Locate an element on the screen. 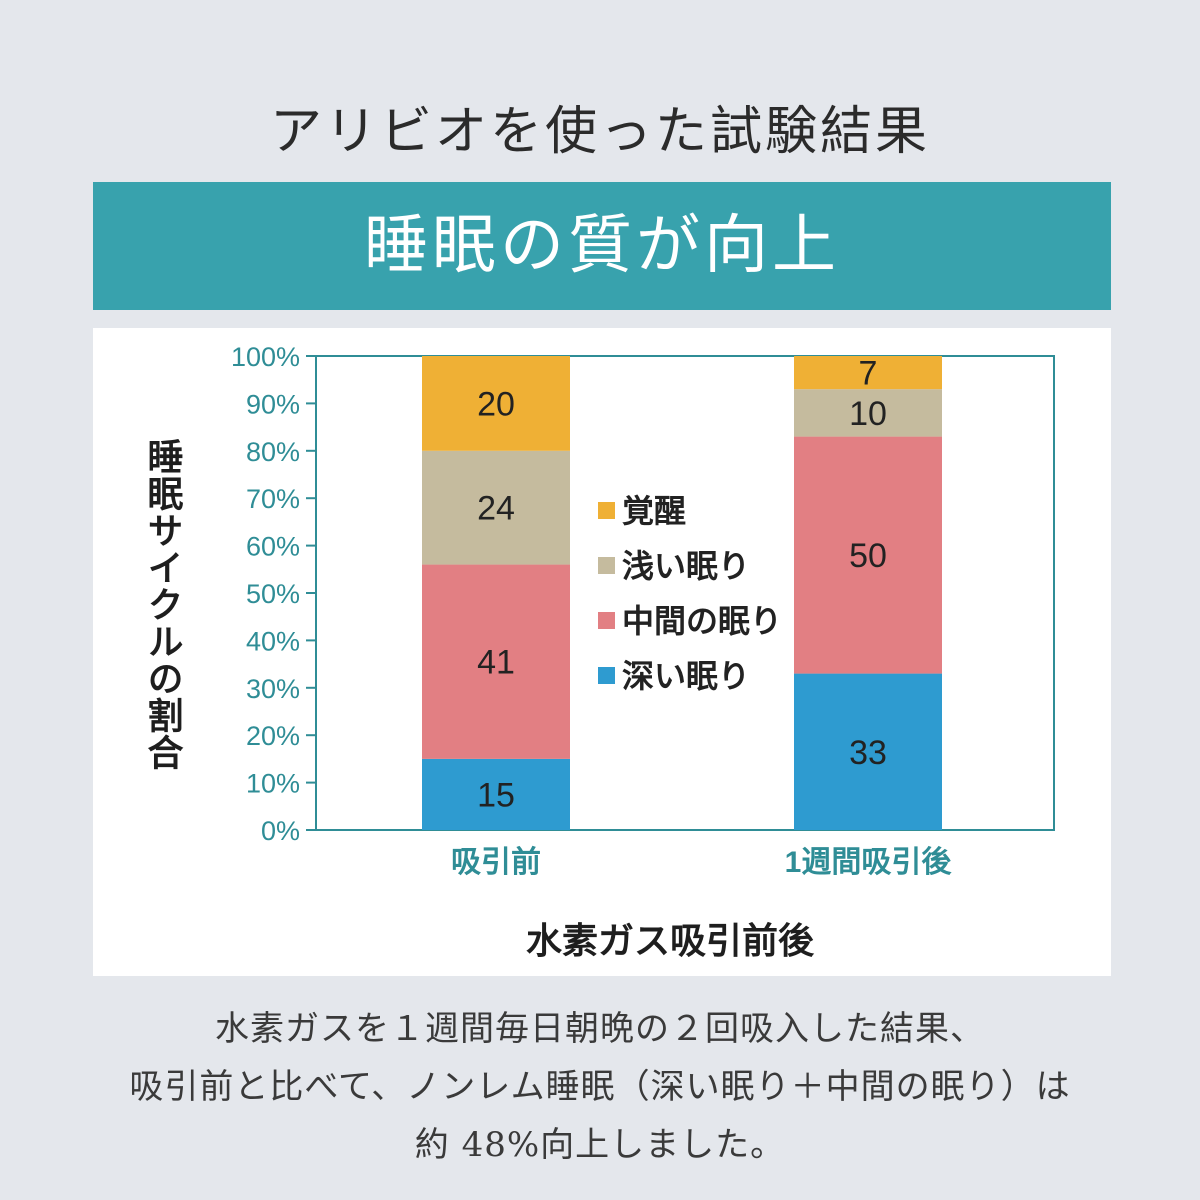 Image resolution: width=1200 pixels, height=1200 pixels. caption-line-1: 水素ガスを１週間毎日朝晩の２回吸入した結果、 is located at coordinates (600, 1029).